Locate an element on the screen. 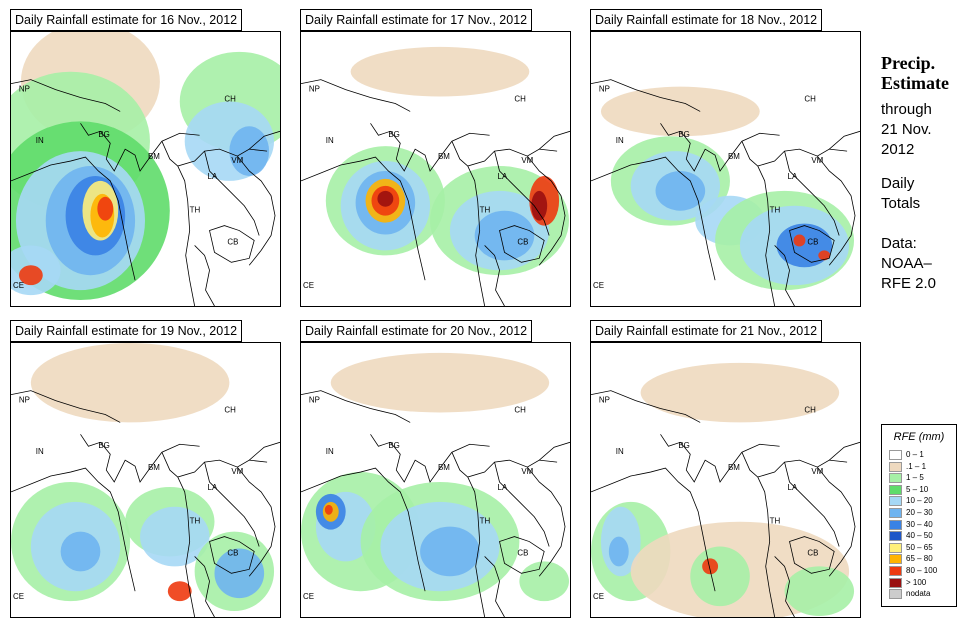 The image size is (967, 639). date-line-2: 2012 is located at coordinates (898, 149).